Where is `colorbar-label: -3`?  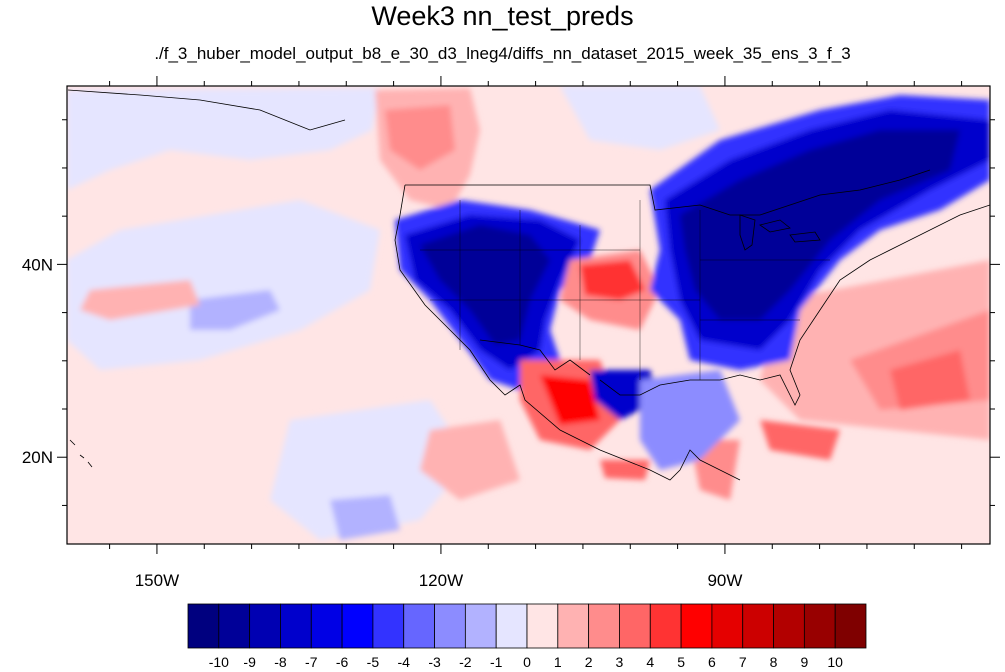
colorbar-label: -3 is located at coordinates (434, 662).